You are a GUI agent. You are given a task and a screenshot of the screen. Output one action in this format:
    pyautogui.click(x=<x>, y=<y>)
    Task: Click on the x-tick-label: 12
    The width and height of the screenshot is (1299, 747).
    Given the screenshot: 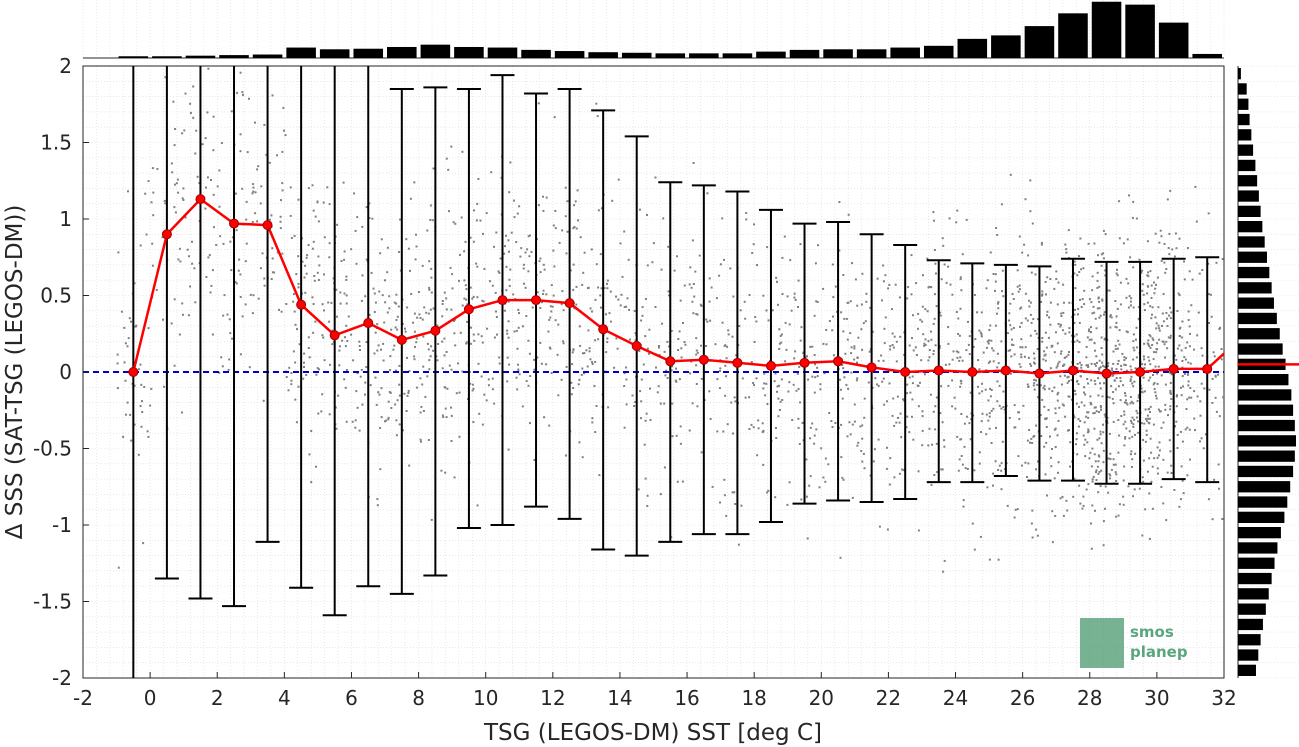 What is the action you would take?
    pyautogui.click(x=552, y=698)
    